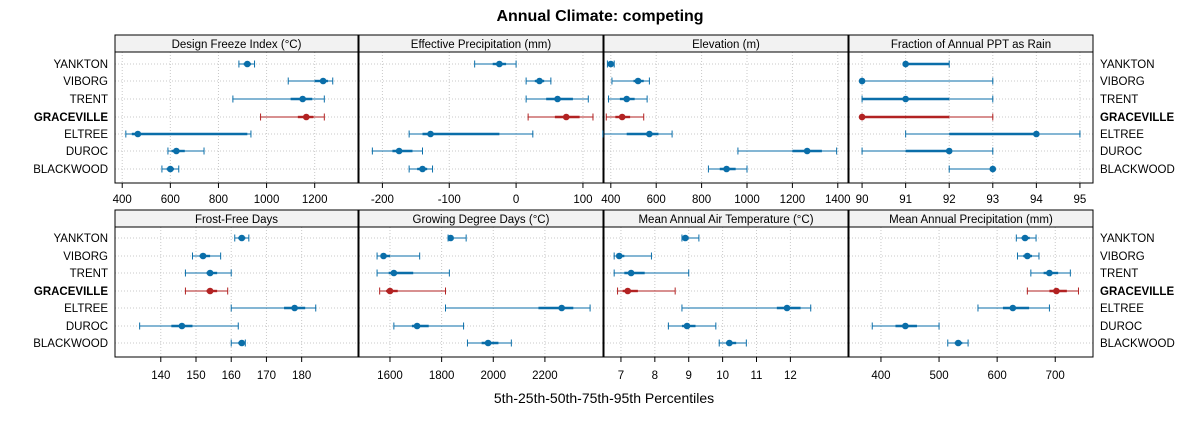 The image size is (1200, 425). I want to click on x-tick-label: 11, so click(757, 376).